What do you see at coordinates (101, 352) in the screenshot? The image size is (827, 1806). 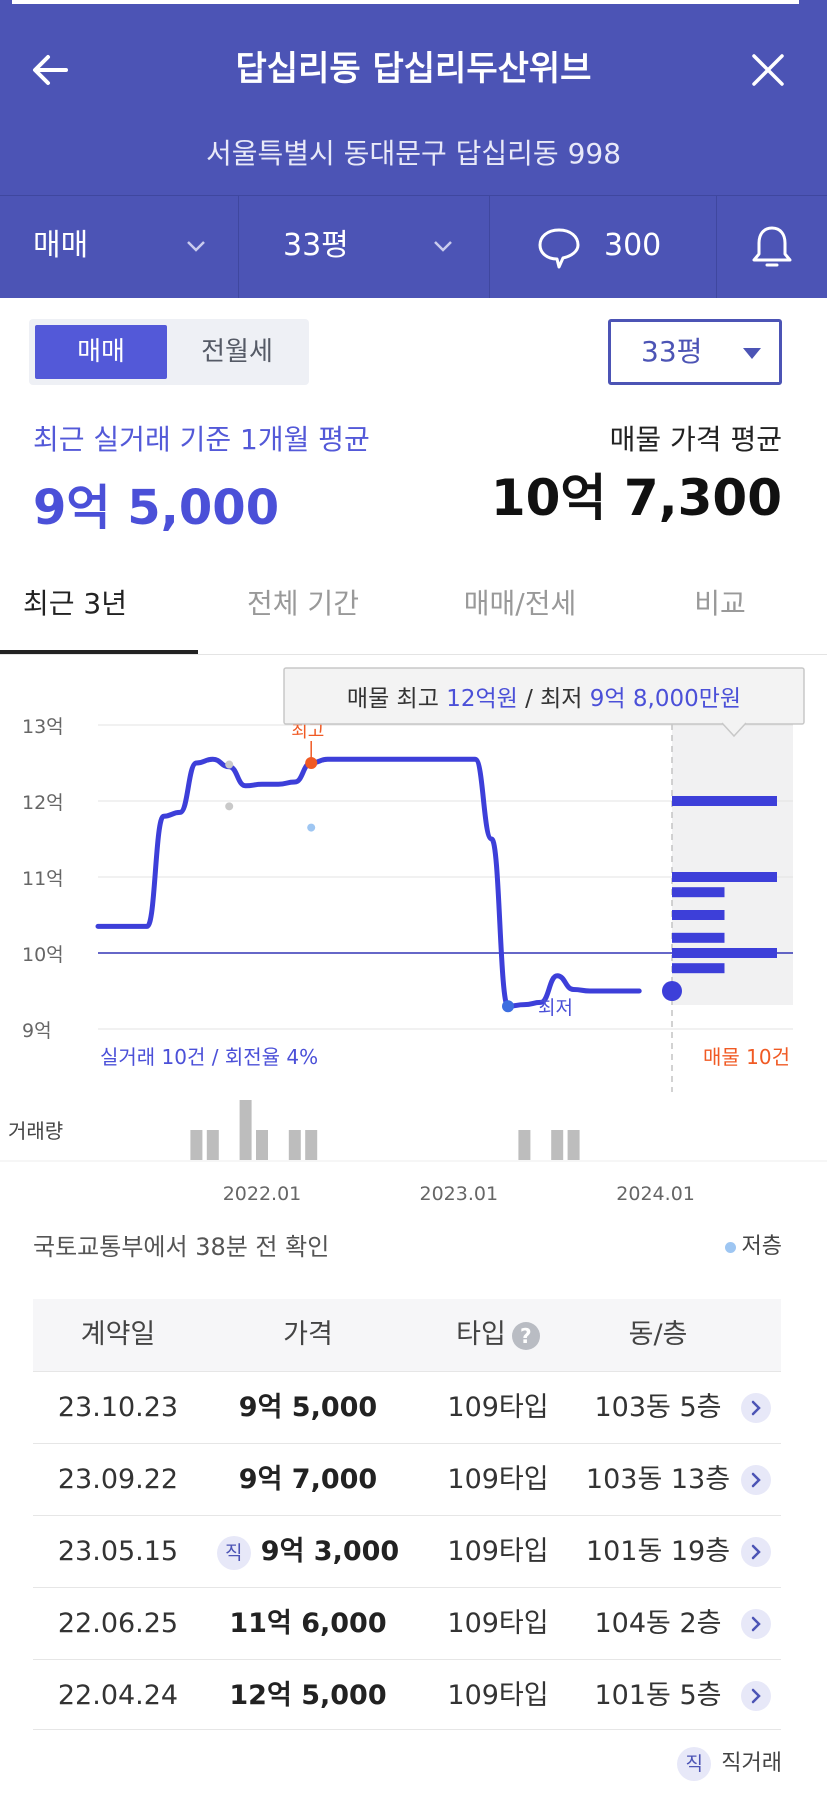 I see `toggle-sale: 매매` at bounding box center [101, 352].